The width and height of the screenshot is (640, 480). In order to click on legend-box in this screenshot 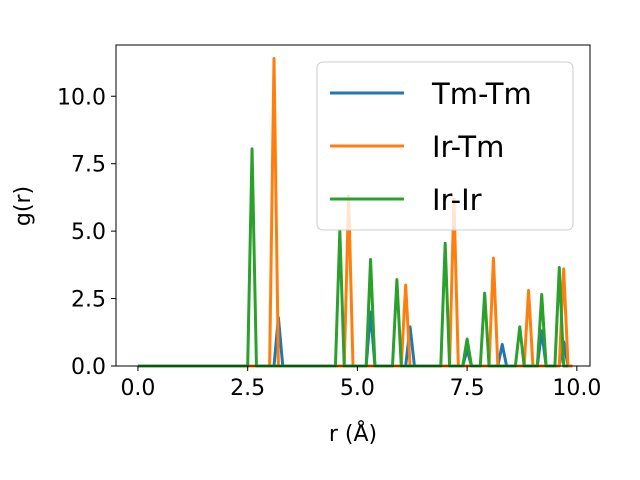, I will do `click(445, 146)`.